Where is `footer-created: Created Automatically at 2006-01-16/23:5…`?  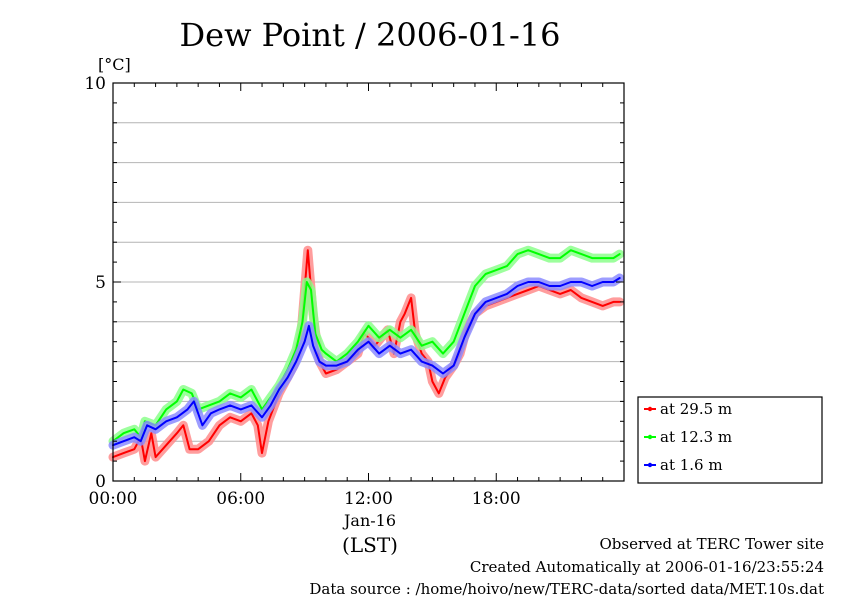
footer-created: Created Automatically at 2006-01-16/23:5… is located at coordinates (646, 567).